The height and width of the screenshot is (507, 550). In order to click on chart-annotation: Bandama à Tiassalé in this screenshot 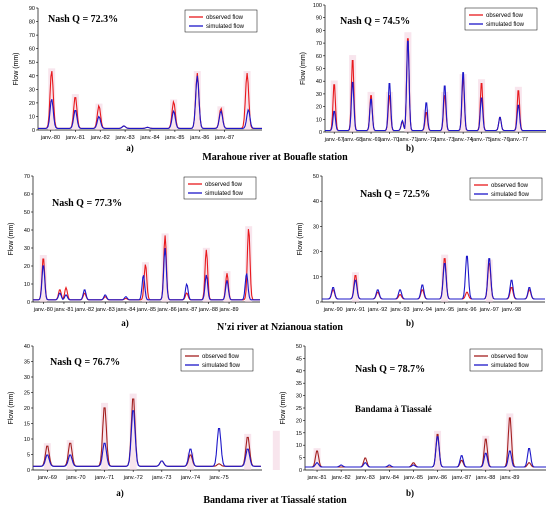, I will do `click(393, 409)`.